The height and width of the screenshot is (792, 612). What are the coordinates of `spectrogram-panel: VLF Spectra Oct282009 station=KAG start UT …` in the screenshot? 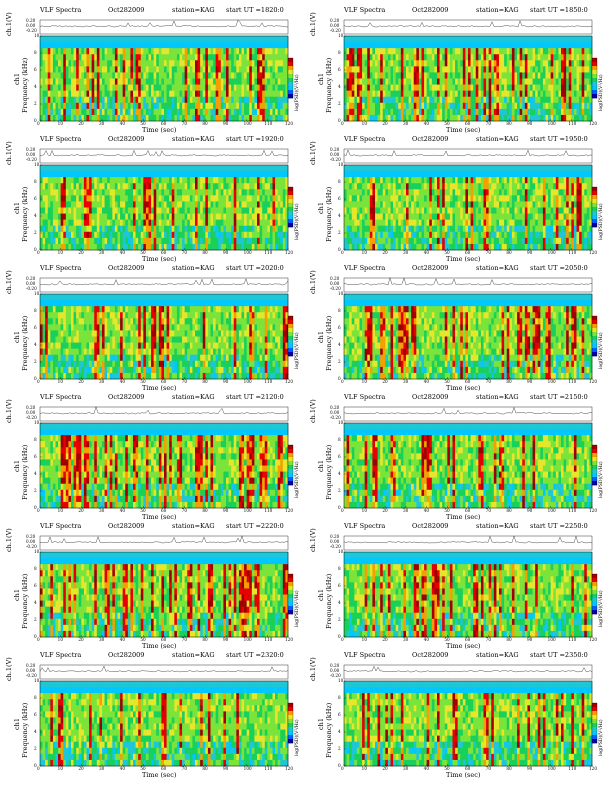 It's located at (458, 70).